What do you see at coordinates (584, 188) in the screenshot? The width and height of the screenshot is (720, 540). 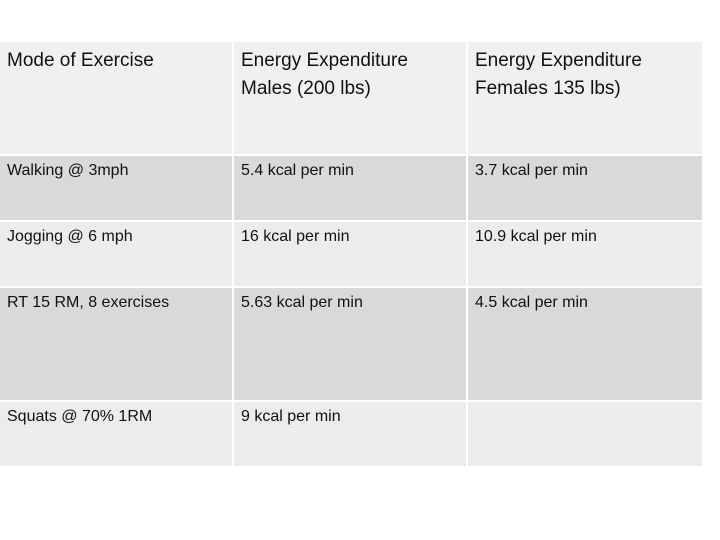 I see `table-cell: 3.7 kcal per min` at bounding box center [584, 188].